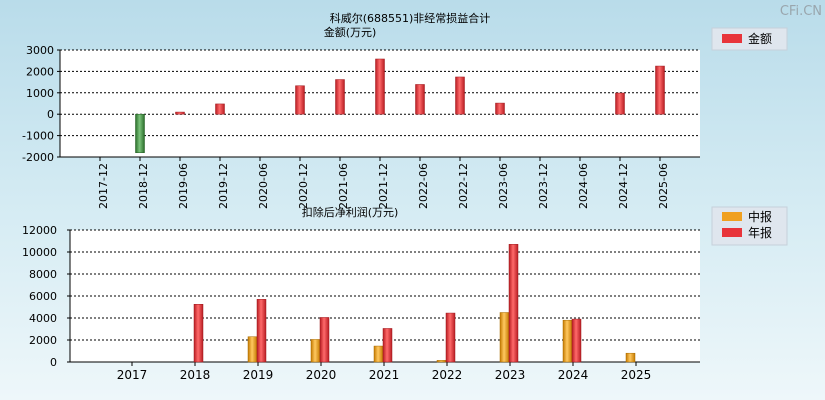 Image resolution: width=825 pixels, height=400 pixels. What do you see at coordinates (510, 375) in the screenshot?
I see `x-tick-label: 2023` at bounding box center [510, 375].